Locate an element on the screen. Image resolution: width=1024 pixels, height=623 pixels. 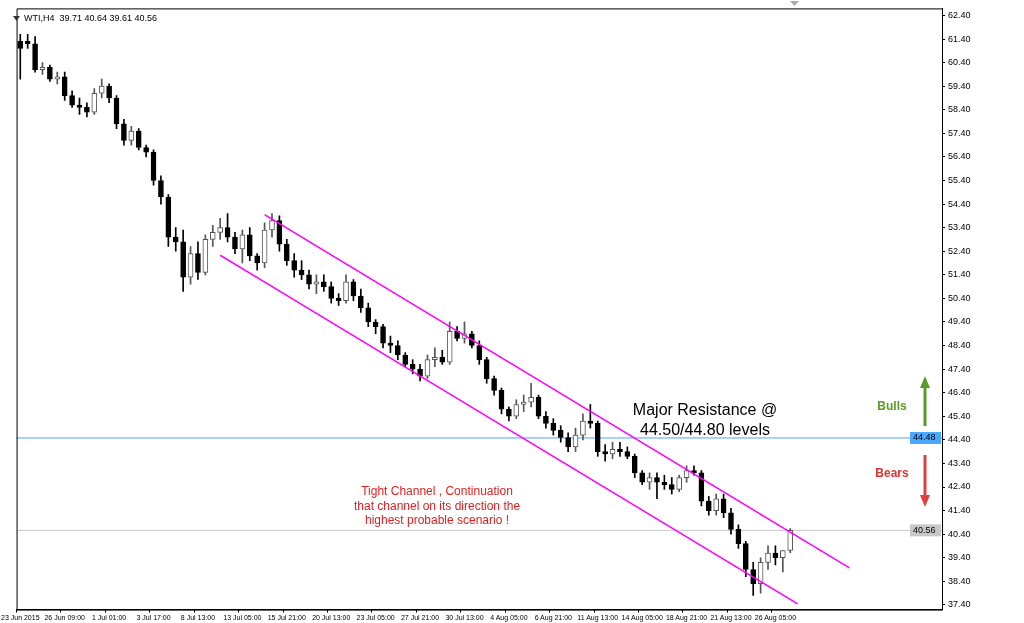
y-tick-label: 37.40 is located at coordinates (959, 604).